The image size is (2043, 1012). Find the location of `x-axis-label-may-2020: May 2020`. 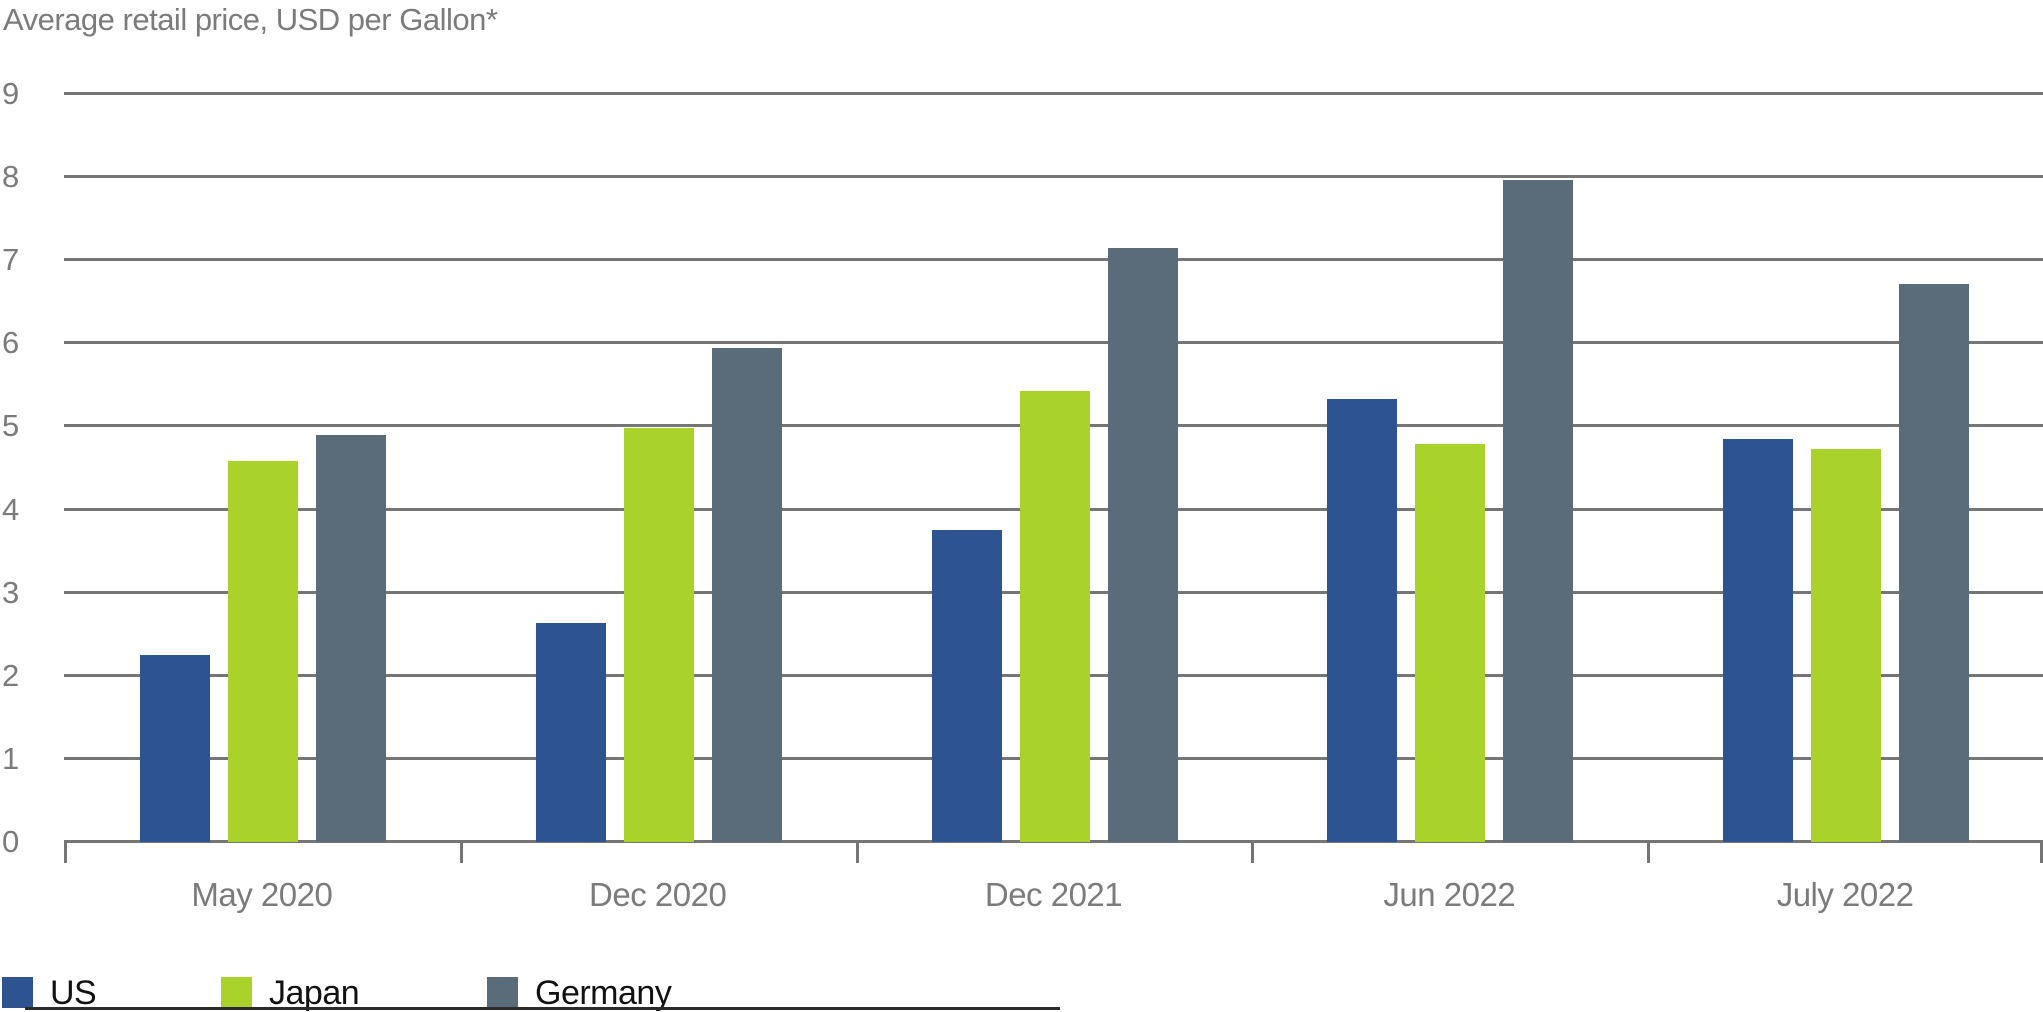

x-axis-label-may-2020: May 2020 is located at coordinates (262, 894).